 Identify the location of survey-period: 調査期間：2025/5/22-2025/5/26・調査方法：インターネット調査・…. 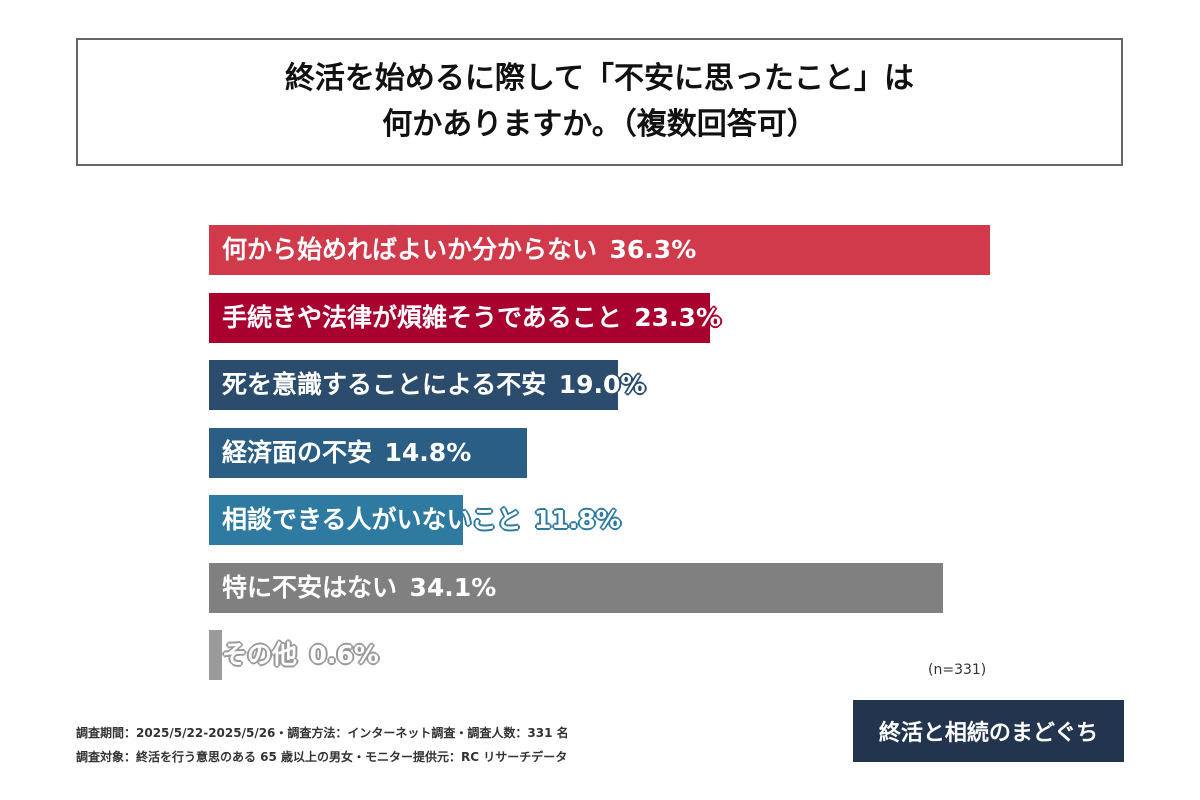
(322, 733).